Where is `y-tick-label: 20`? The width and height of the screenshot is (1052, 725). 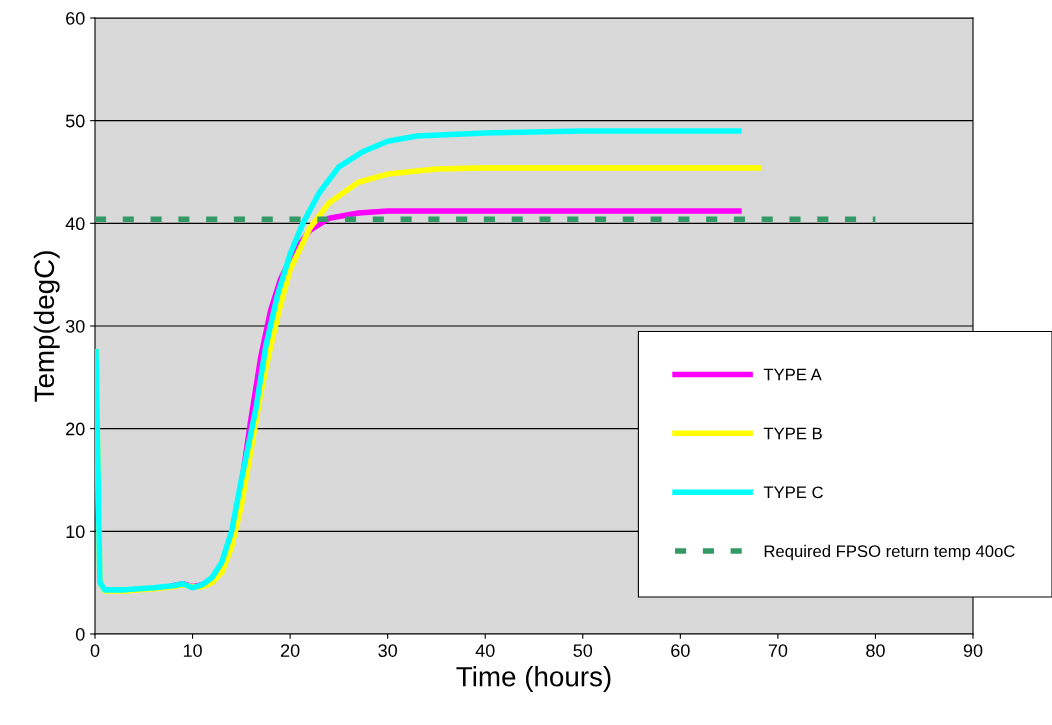
y-tick-label: 20 is located at coordinates (75, 429).